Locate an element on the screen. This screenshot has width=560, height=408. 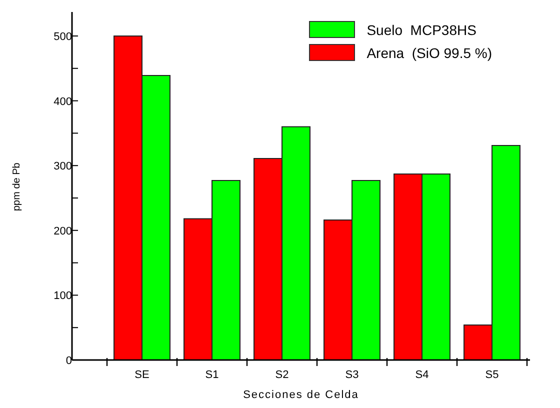
x-tick-label: SE is located at coordinates (142, 375).